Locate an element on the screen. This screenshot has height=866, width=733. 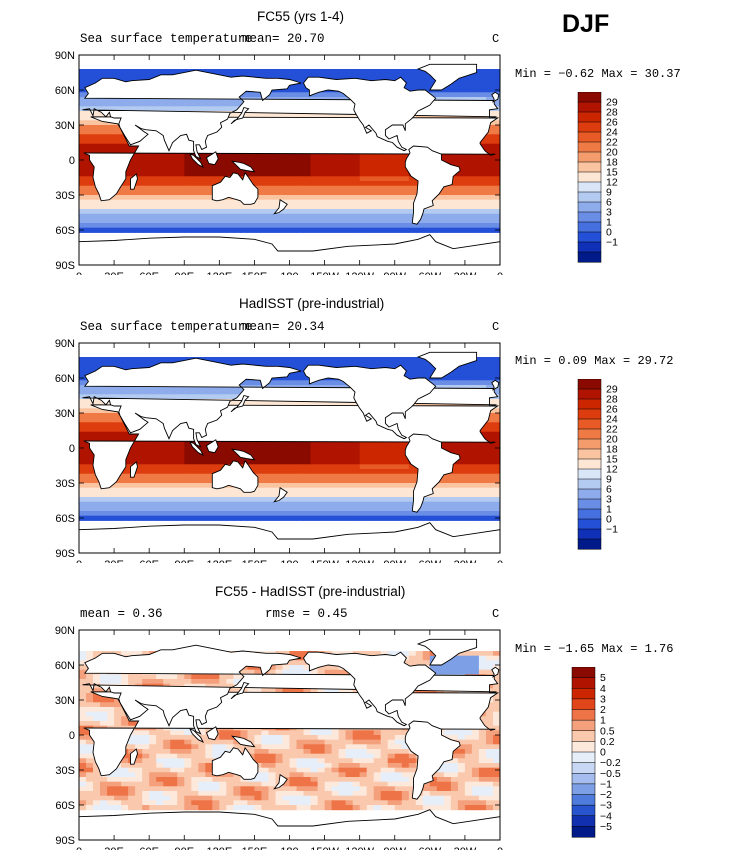
colorbar-label: 22 is located at coordinates (612, 143).